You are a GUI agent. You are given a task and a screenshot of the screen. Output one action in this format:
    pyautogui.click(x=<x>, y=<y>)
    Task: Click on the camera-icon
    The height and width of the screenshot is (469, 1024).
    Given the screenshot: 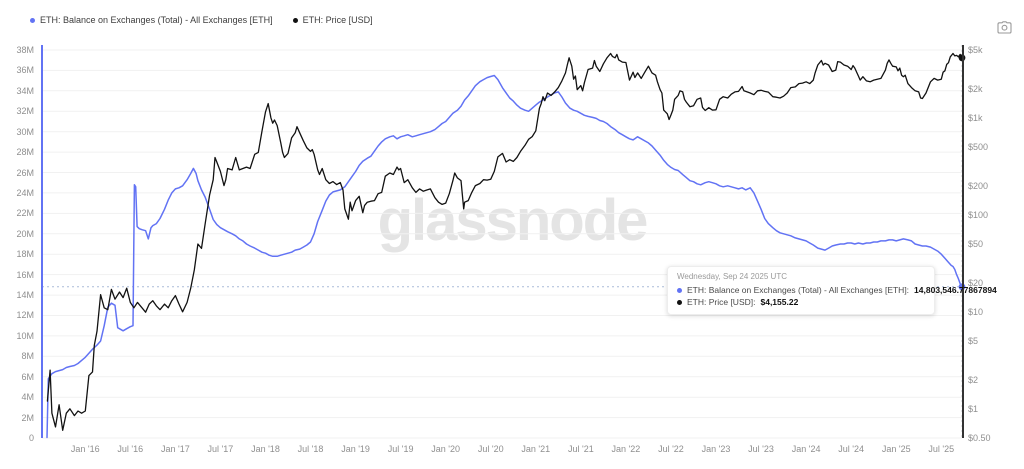 What is the action you would take?
    pyautogui.click(x=1004, y=27)
    